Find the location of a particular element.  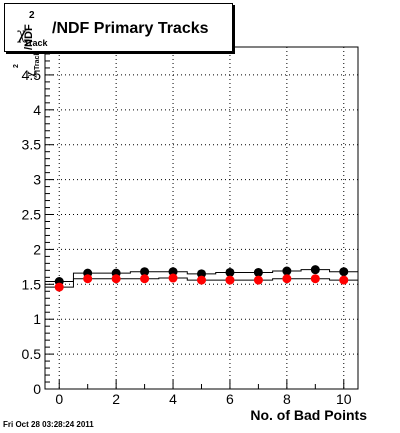

x-tick-label: 0 is located at coordinates (59, 399).